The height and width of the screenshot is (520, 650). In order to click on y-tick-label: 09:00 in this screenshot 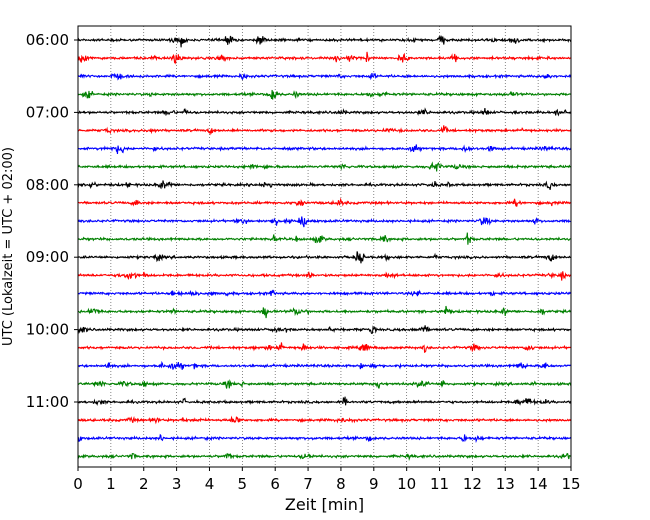, I will do `click(47, 257)`.